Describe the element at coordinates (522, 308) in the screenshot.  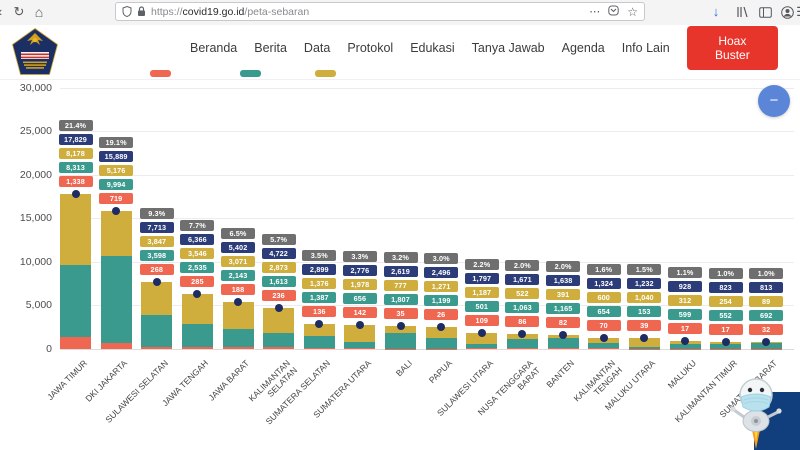
I see `value-label-teal: 1,063` at that location.